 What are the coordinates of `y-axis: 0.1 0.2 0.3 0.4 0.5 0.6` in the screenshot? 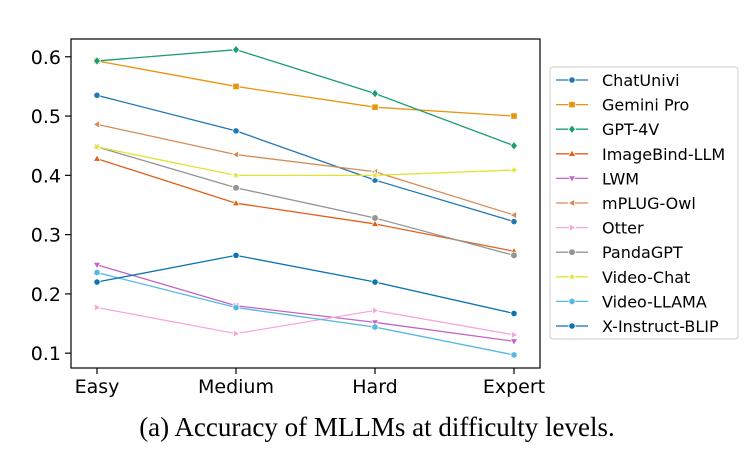 It's located at (51, 206).